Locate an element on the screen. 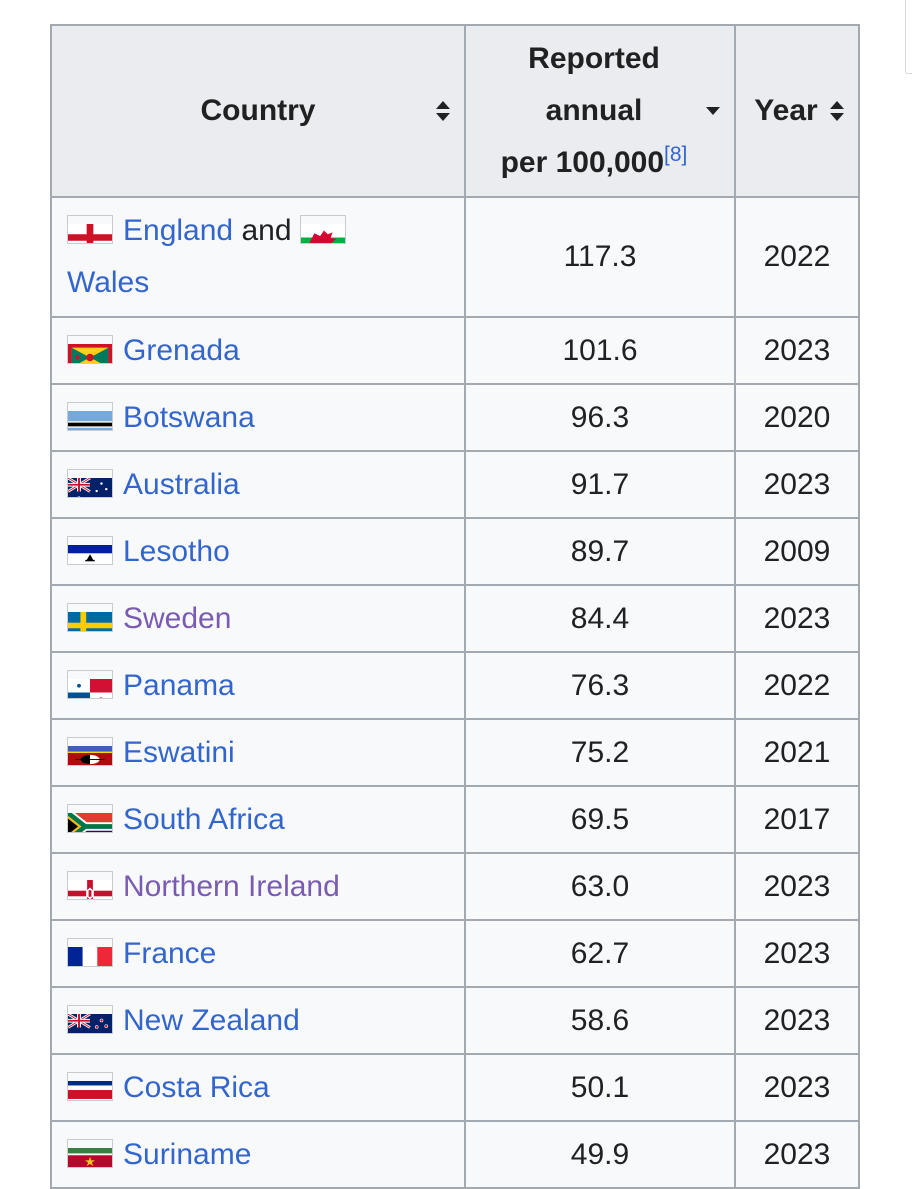 The height and width of the screenshot is (1189, 912). rate-cell: 69.5 is located at coordinates (600, 819).